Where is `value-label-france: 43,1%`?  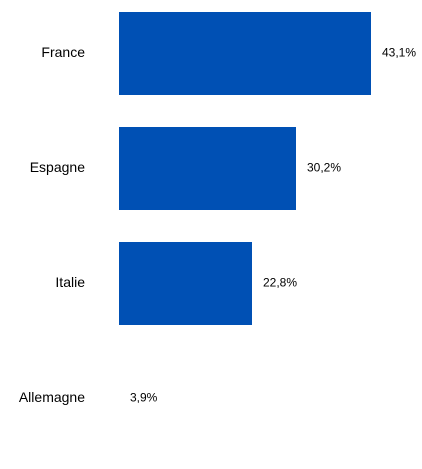
value-label-france: 43,1% is located at coordinates (399, 53).